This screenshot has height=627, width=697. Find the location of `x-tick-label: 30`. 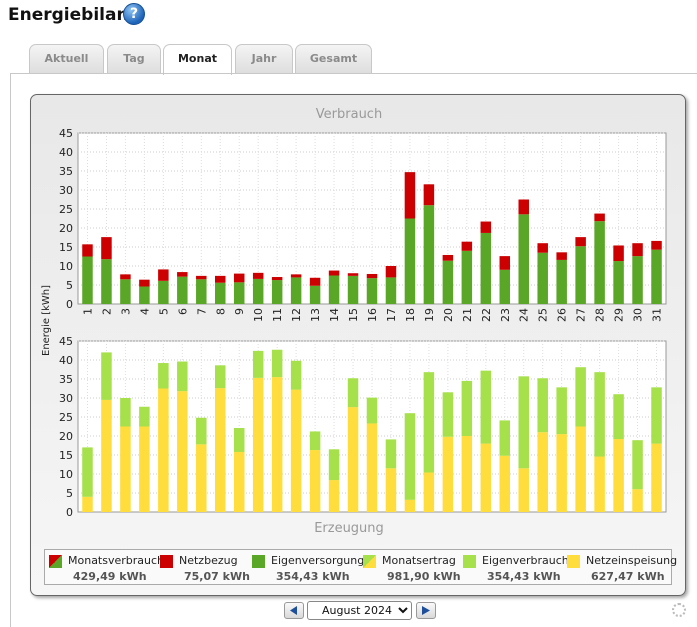

x-tick-label: 30 is located at coordinates (638, 315).